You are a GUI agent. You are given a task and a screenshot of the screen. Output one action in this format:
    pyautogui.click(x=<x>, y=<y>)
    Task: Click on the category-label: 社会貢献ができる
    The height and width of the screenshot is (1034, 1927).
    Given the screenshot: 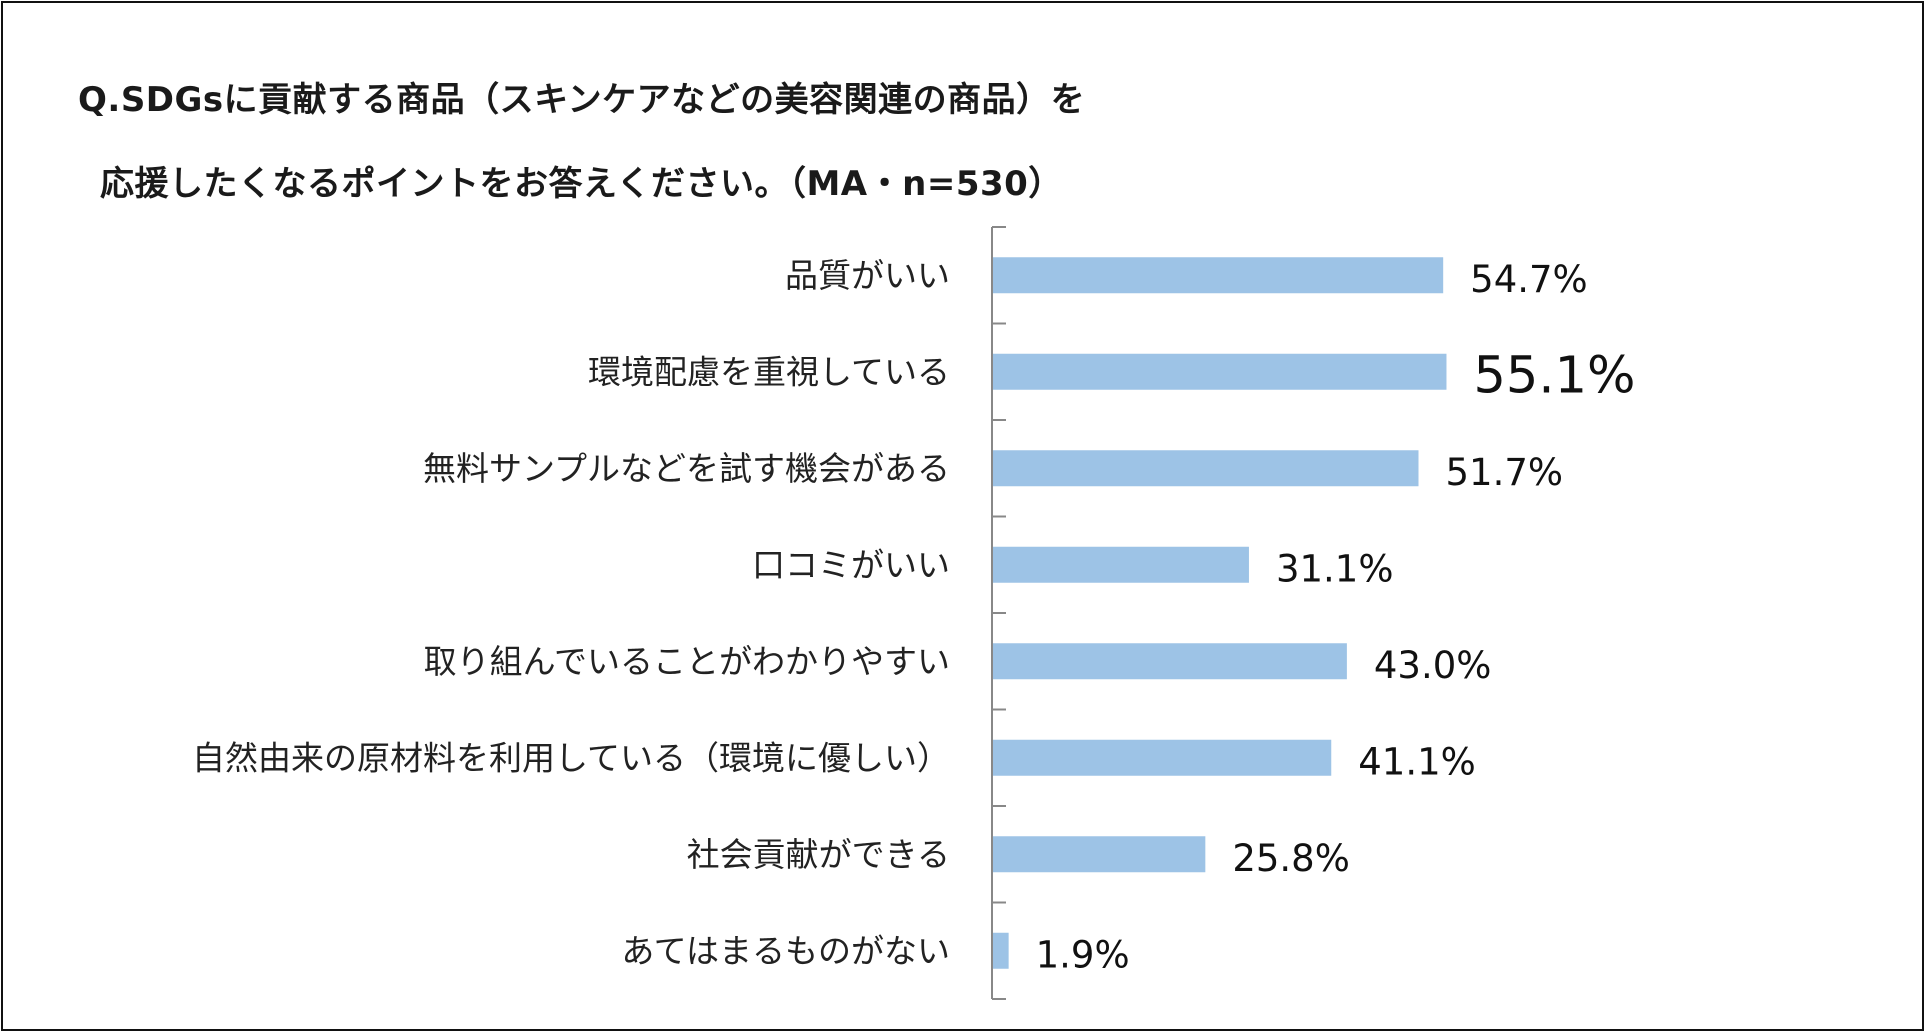 What is the action you would take?
    pyautogui.click(x=818, y=854)
    